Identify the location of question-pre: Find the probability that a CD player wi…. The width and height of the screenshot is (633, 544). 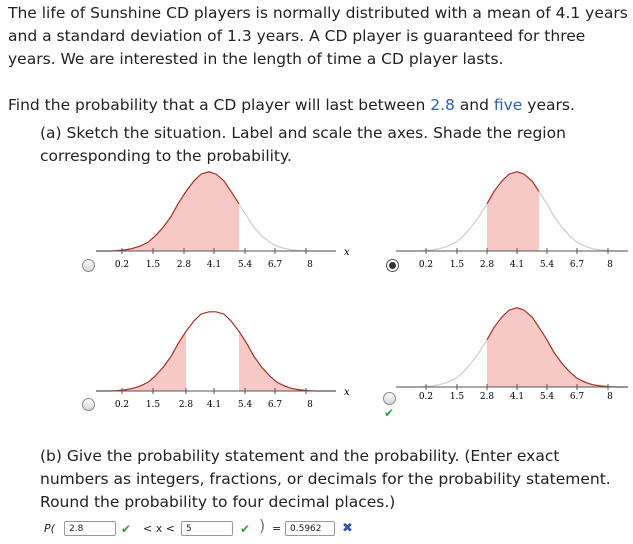
(219, 105).